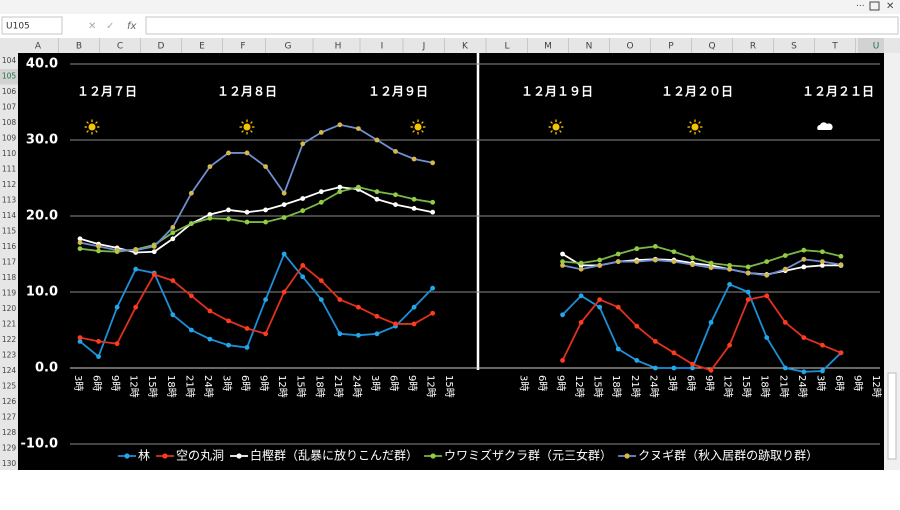 This screenshot has width=900, height=510. I want to click on name-box, so click(32, 25).